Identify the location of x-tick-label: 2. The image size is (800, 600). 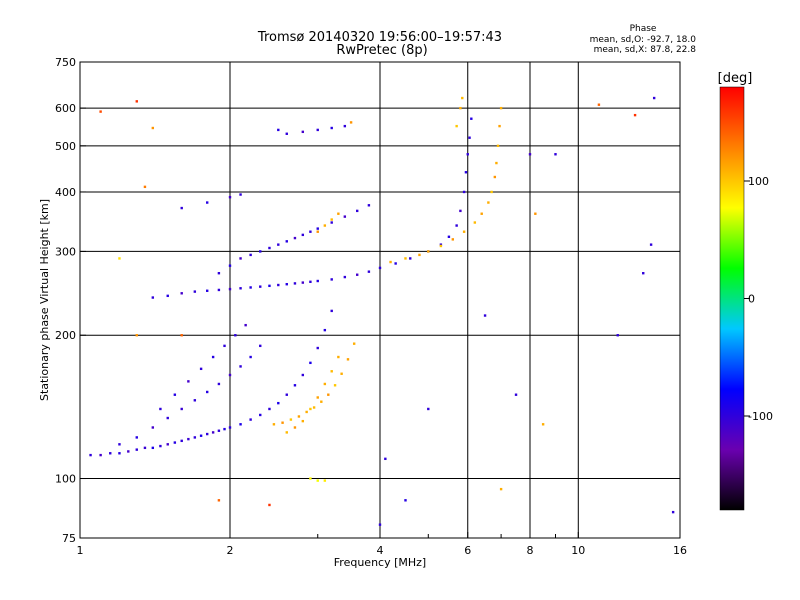
(230, 550).